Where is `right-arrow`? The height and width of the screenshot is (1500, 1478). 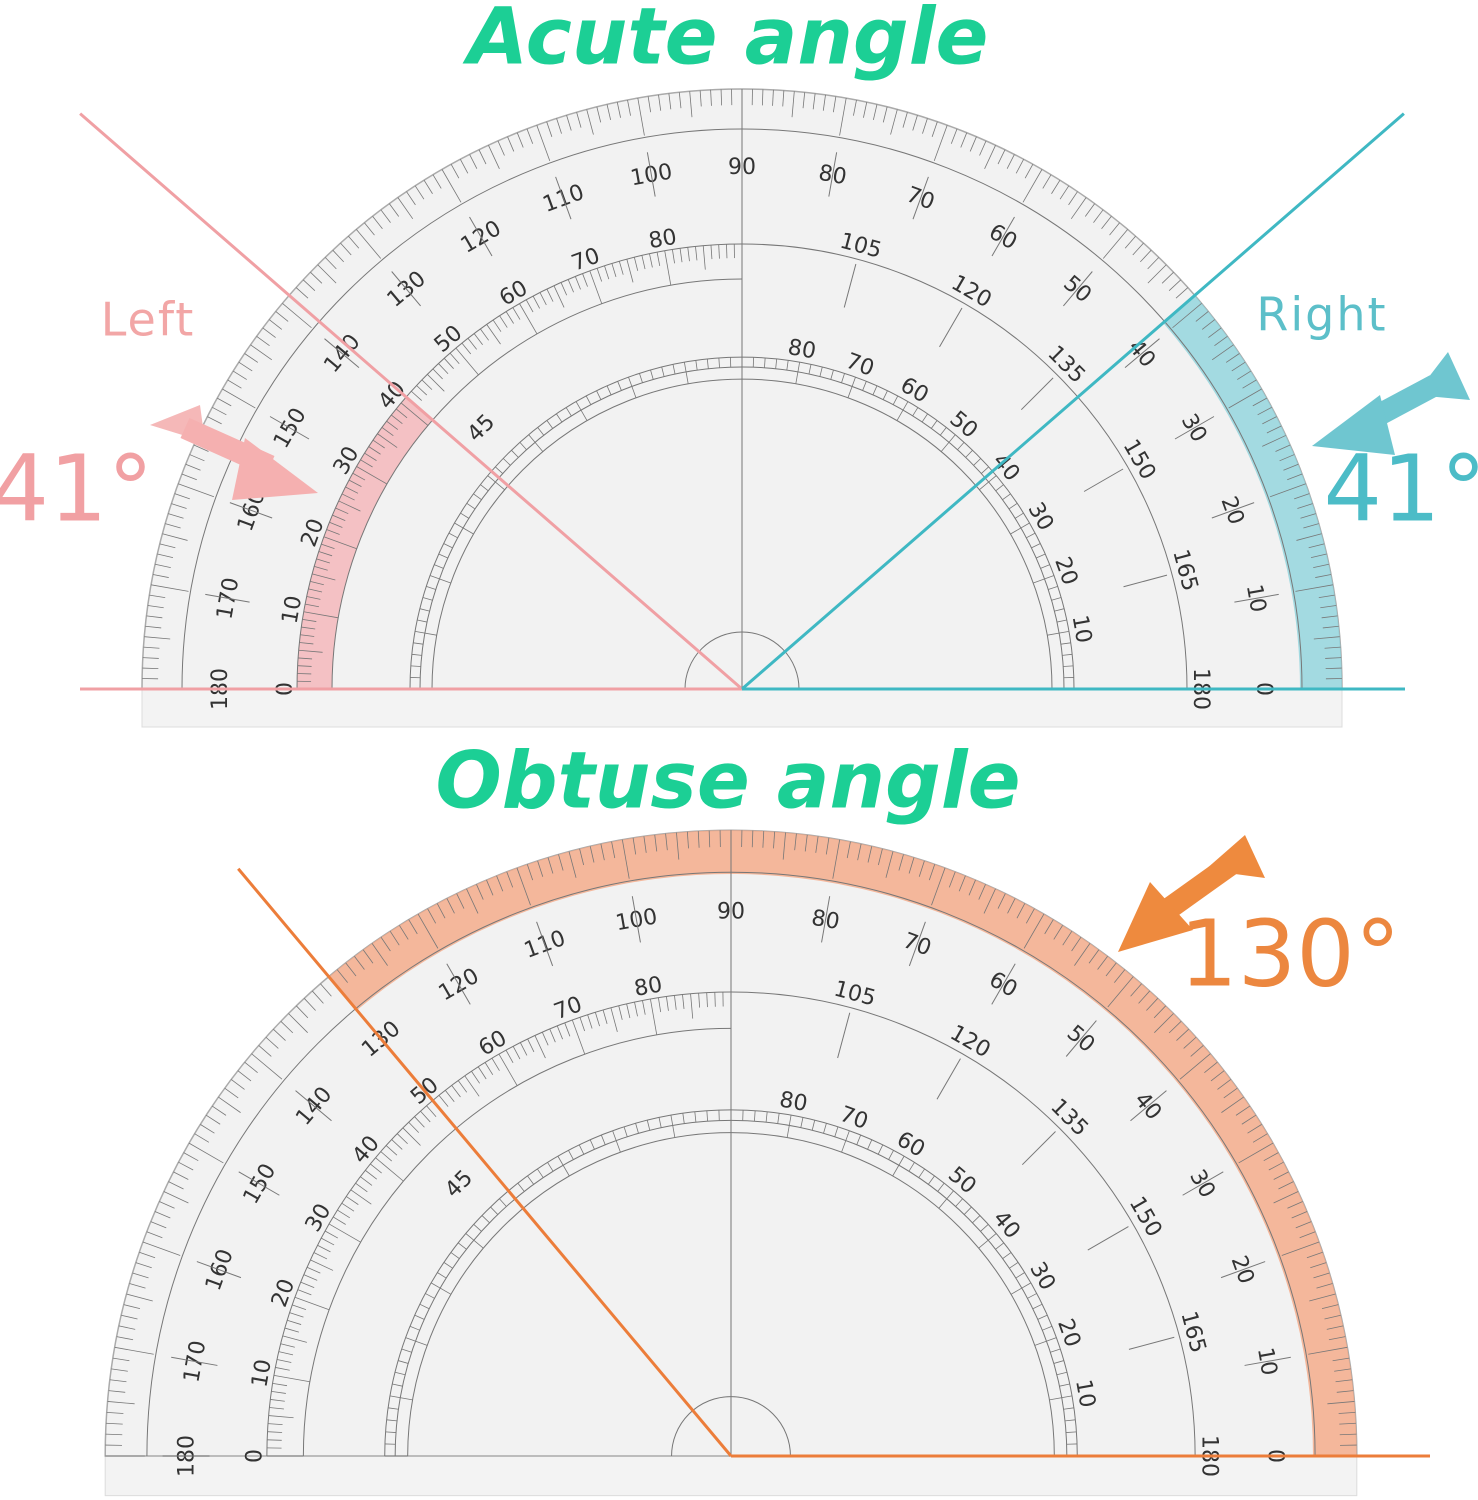 right-arrow is located at coordinates (1391, 403).